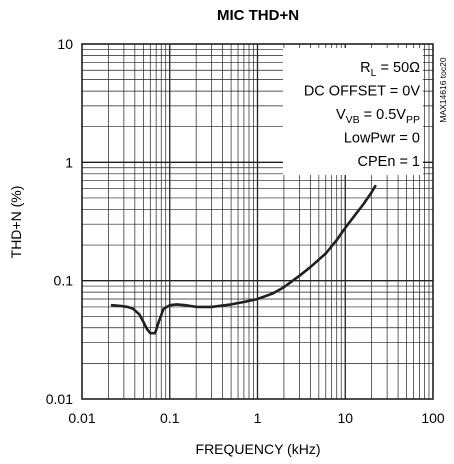 This screenshot has width=454, height=464. What do you see at coordinates (389, 162) in the screenshot?
I see `condition-line: CPEn = 1` at bounding box center [389, 162].